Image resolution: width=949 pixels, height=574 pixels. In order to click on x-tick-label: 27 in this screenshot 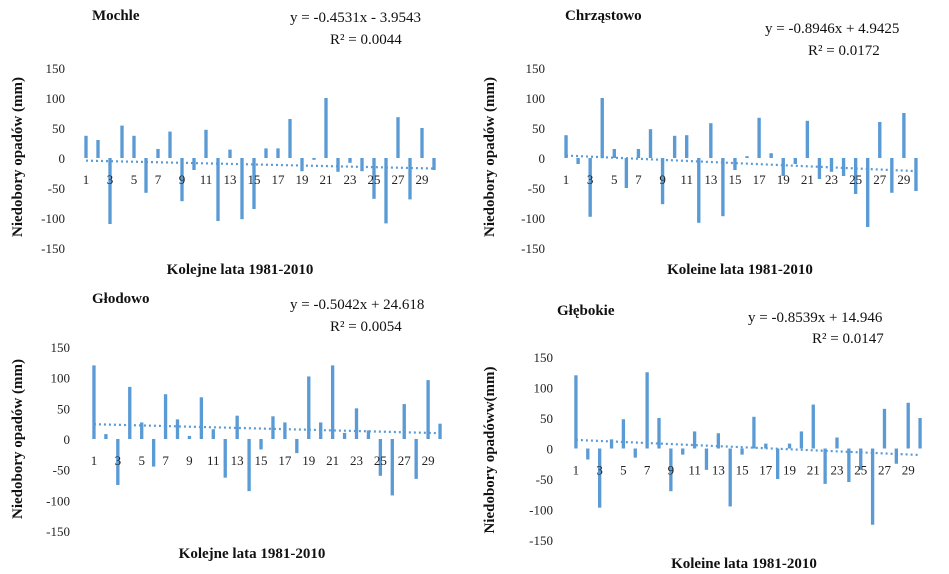, I will do `click(405, 460)`.